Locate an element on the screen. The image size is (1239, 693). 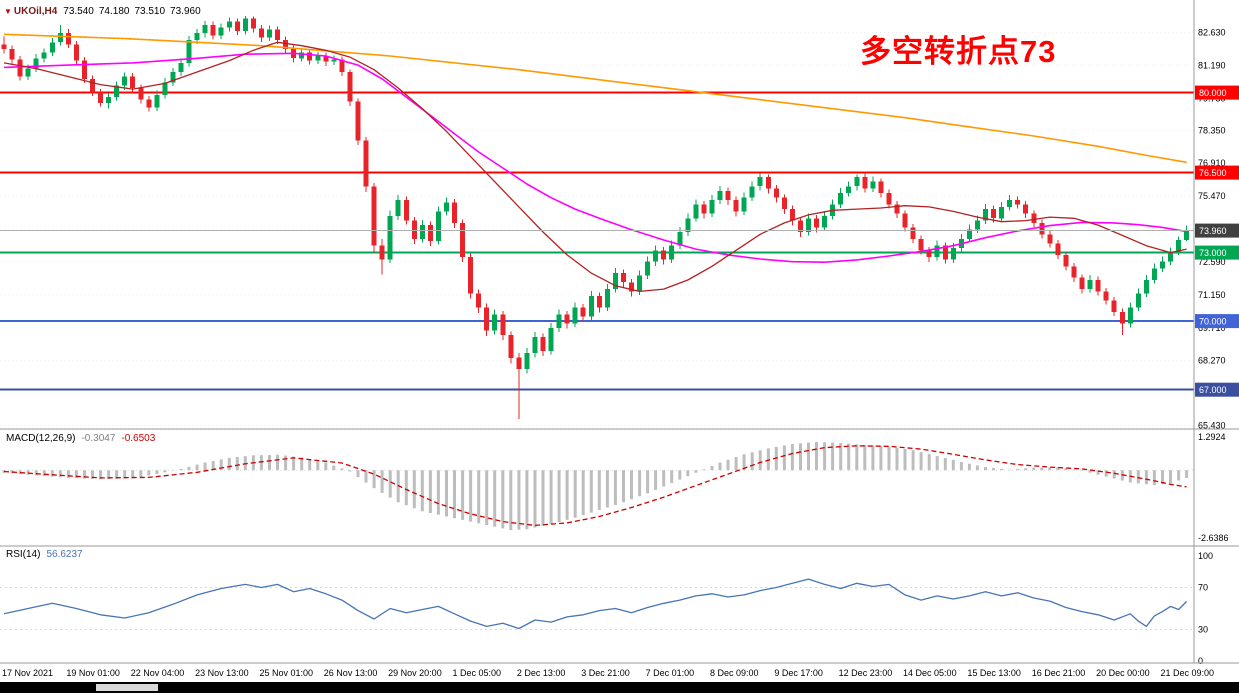
chart-annotation-text: 多空转折点73 is located at coordinates (958, 51).